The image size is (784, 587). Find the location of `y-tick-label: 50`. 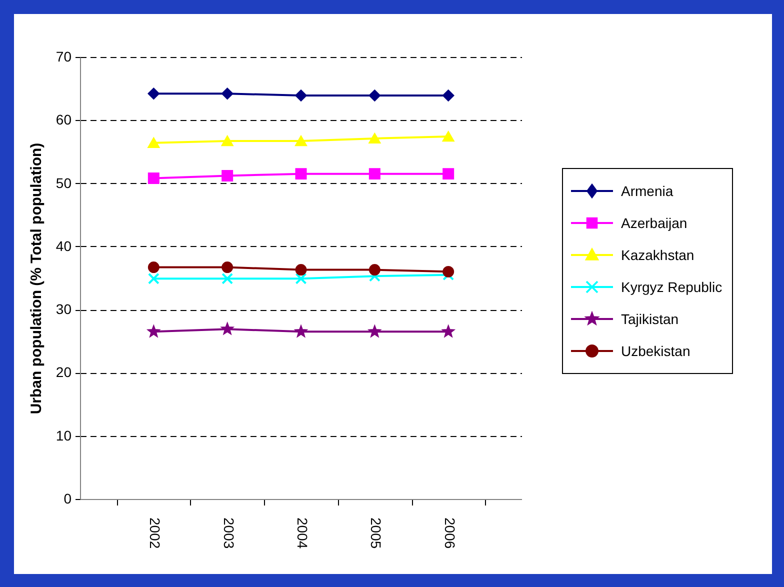

y-tick-label: 50 is located at coordinates (64, 182).